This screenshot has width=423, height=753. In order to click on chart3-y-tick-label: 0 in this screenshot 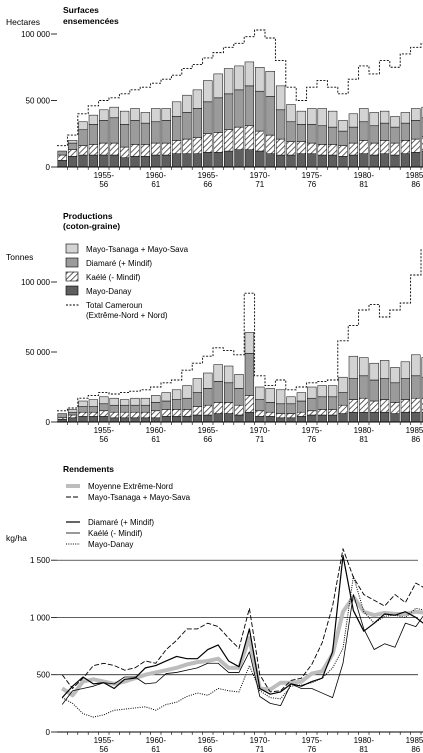, I will do `click(48, 732)`.